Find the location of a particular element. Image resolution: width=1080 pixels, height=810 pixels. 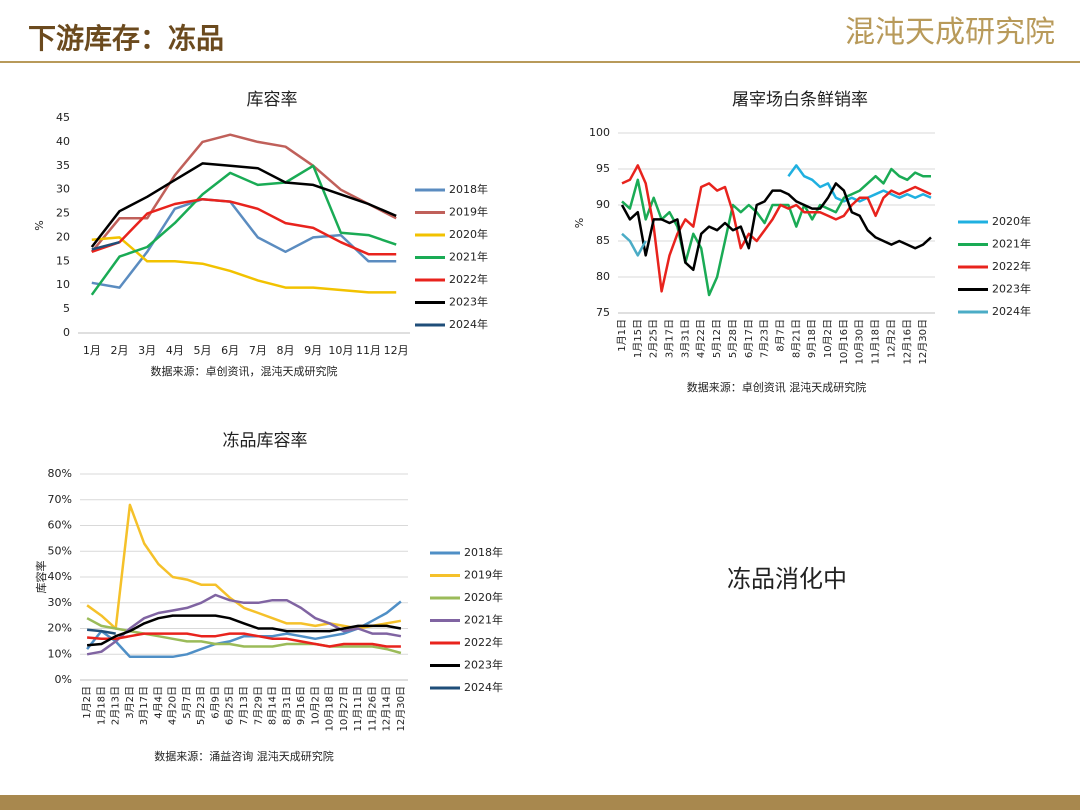

y-tick-label: 60% is located at coordinates (60, 525).